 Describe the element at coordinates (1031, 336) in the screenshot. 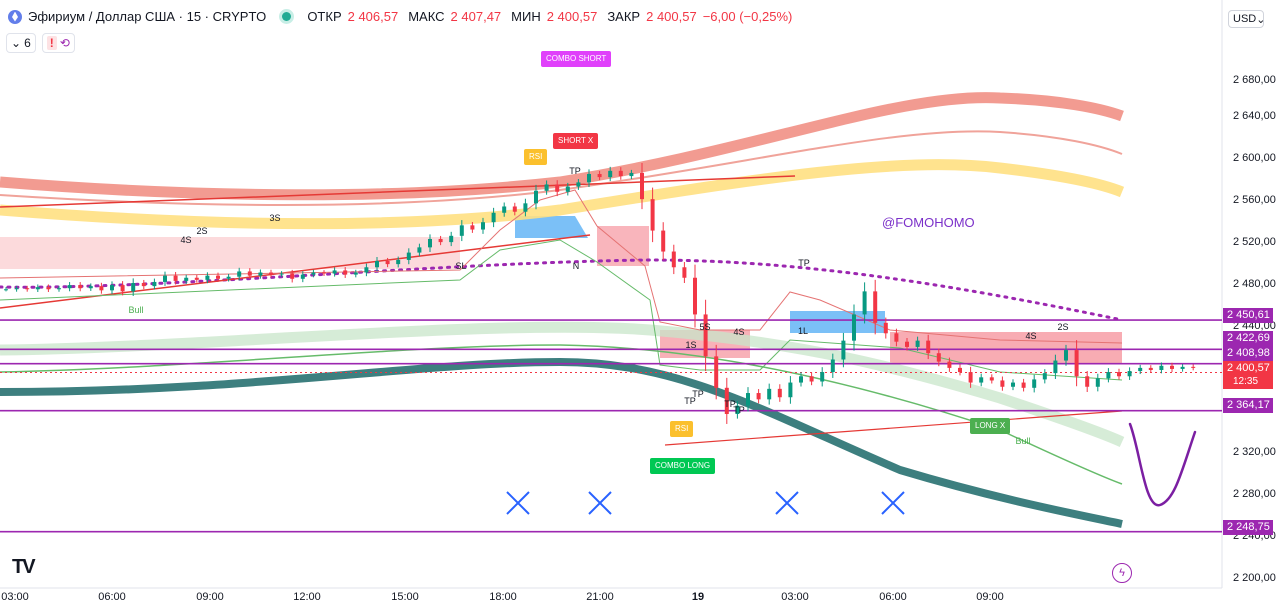

I see `signal-label: 4S` at that location.